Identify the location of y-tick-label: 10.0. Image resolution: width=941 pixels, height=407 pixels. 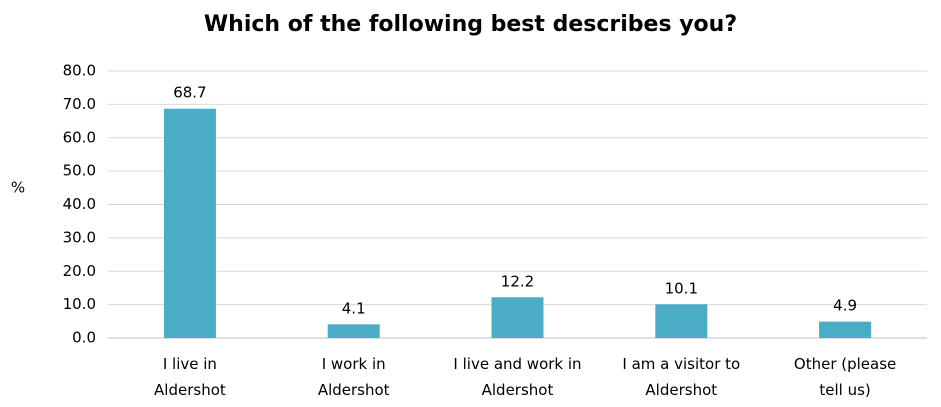
(79, 304).